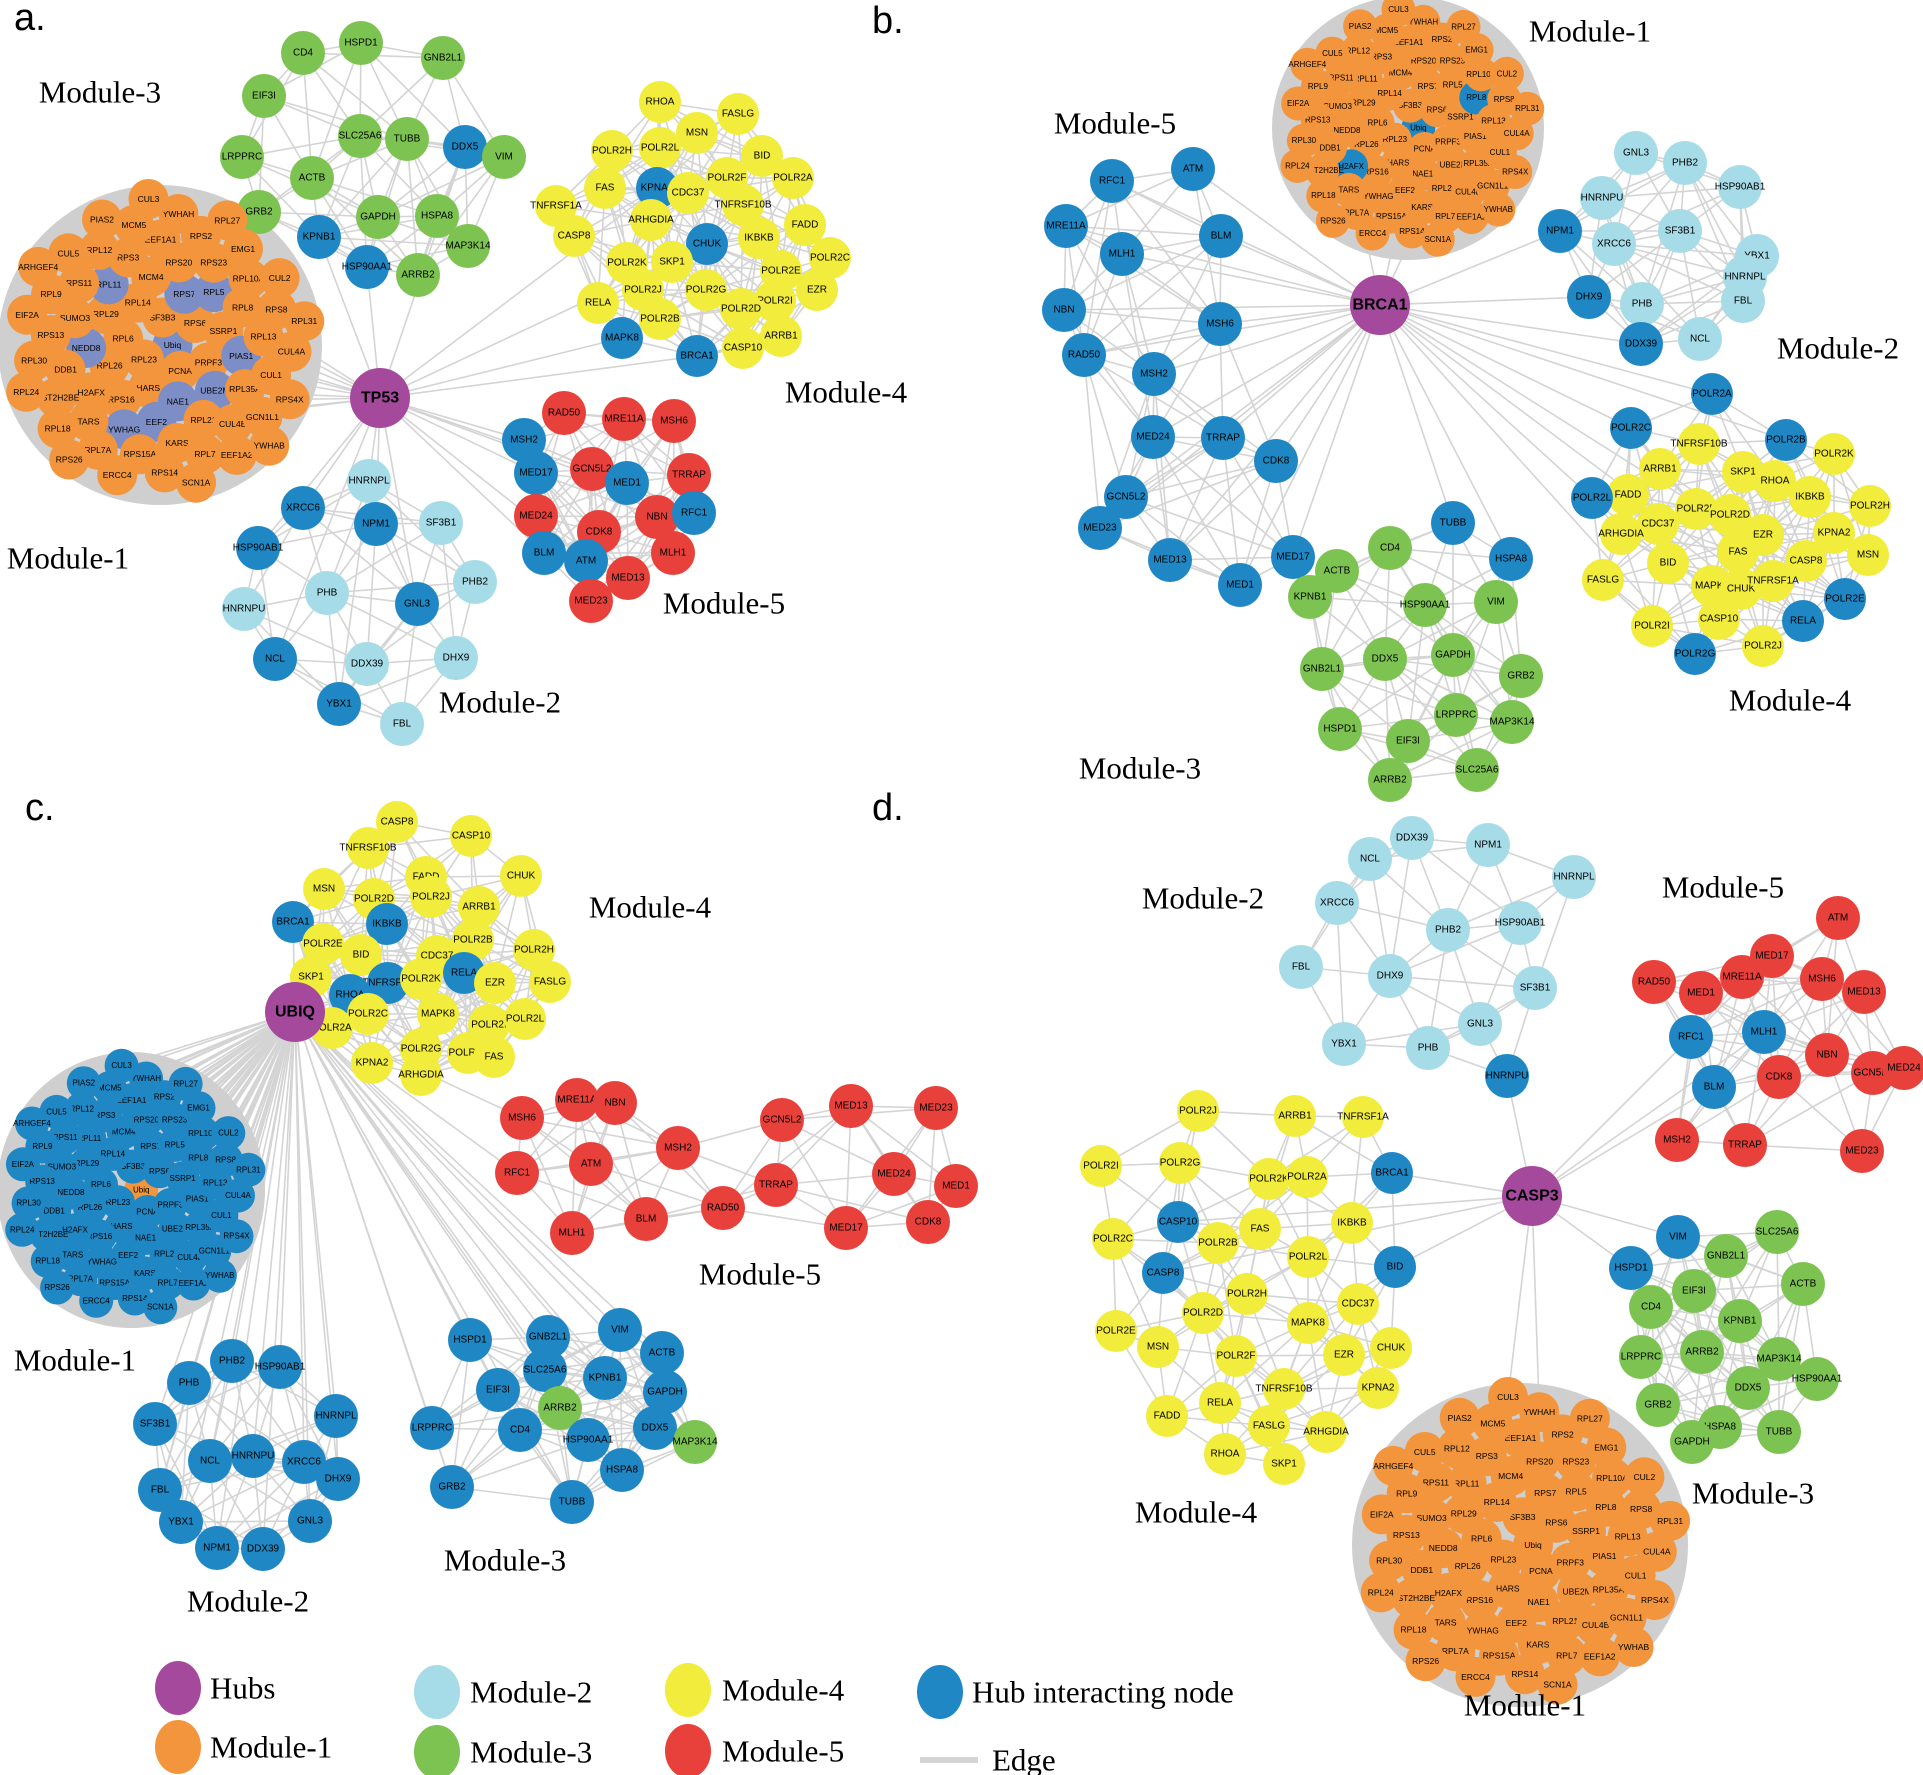 Image resolution: width=1923 pixels, height=1775 pixels. Describe the element at coordinates (1603, 580) in the screenshot. I see `node-FASLG` at that location.